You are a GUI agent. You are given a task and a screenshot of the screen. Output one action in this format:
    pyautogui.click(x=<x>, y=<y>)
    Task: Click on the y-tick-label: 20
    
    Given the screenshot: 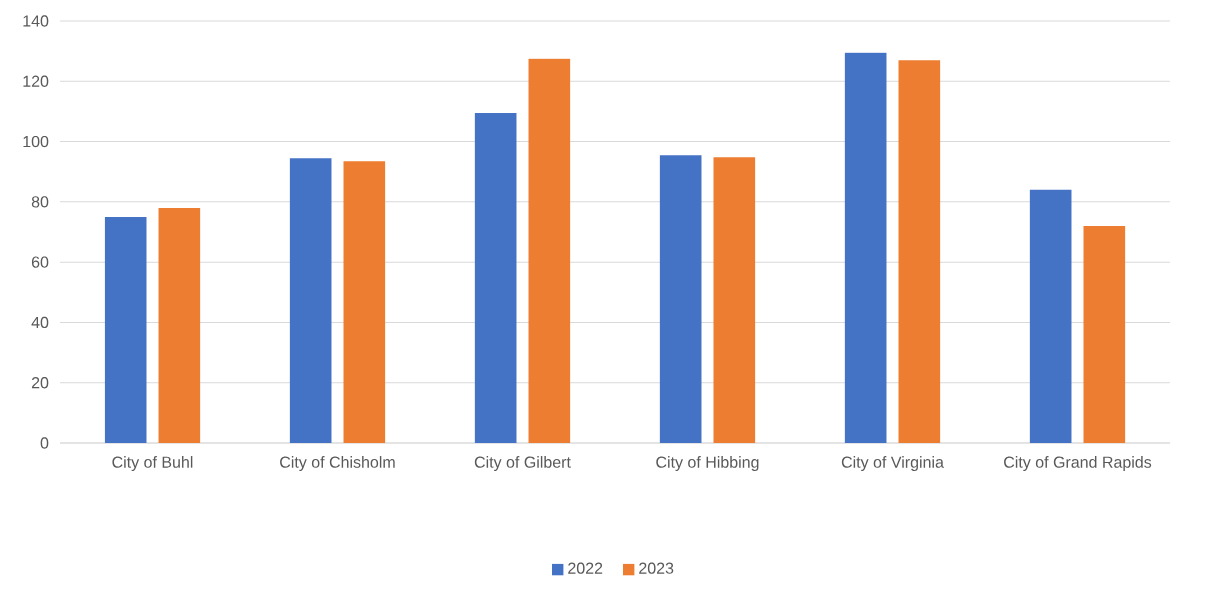 What is the action you would take?
    pyautogui.click(x=40, y=383)
    